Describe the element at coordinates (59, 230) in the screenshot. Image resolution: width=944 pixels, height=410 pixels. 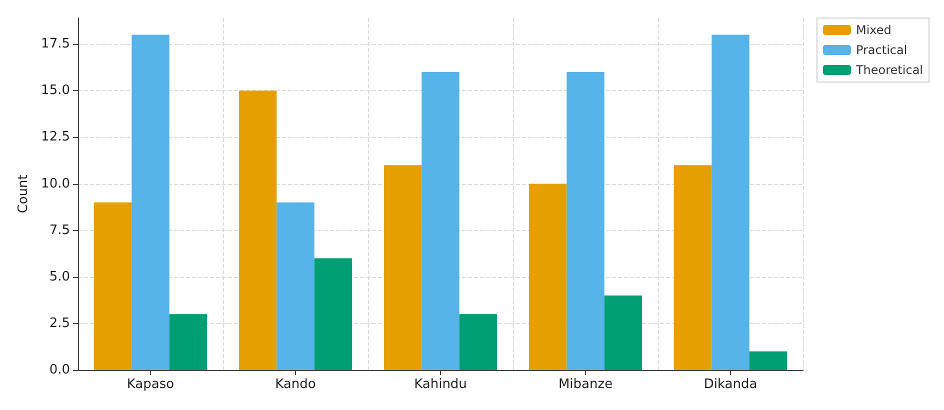
I see `y-tick-label: 7.5` at that location.